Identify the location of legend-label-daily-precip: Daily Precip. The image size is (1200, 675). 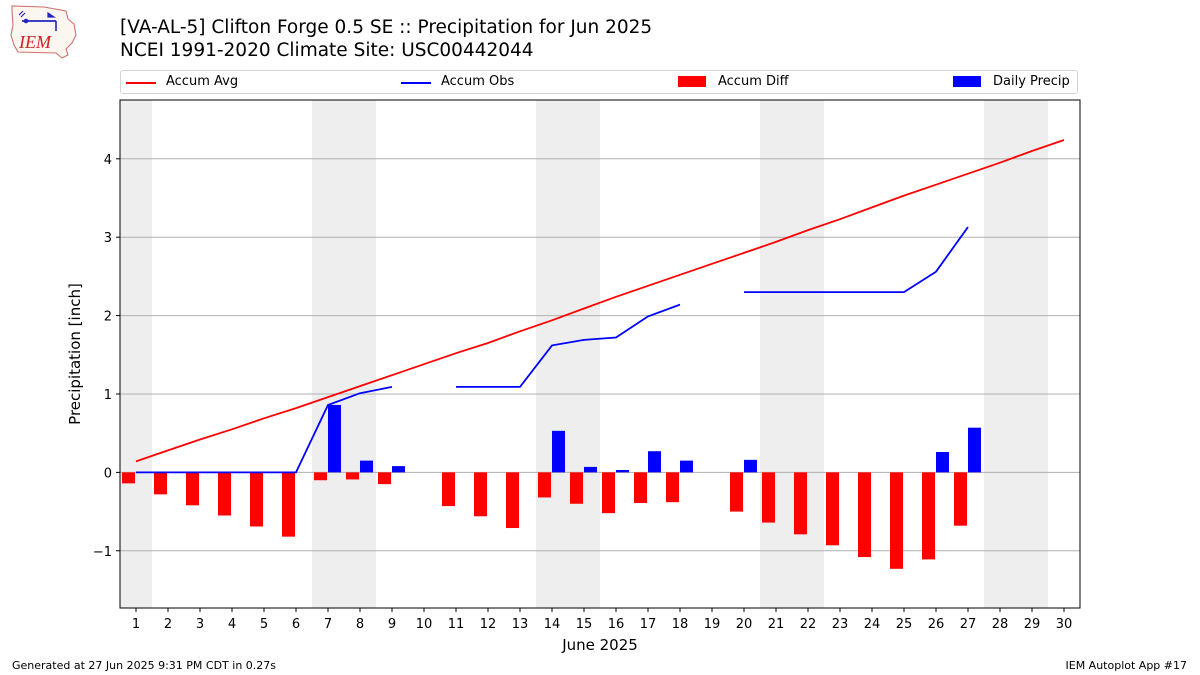
(1031, 81).